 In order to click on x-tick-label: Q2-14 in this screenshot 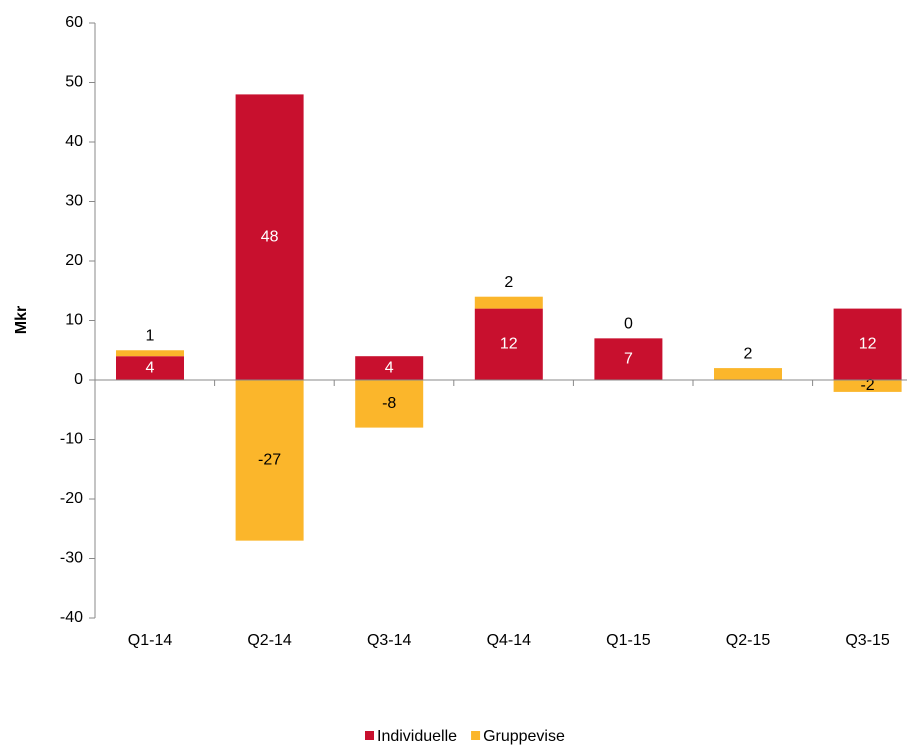, I will do `click(269, 640)`.